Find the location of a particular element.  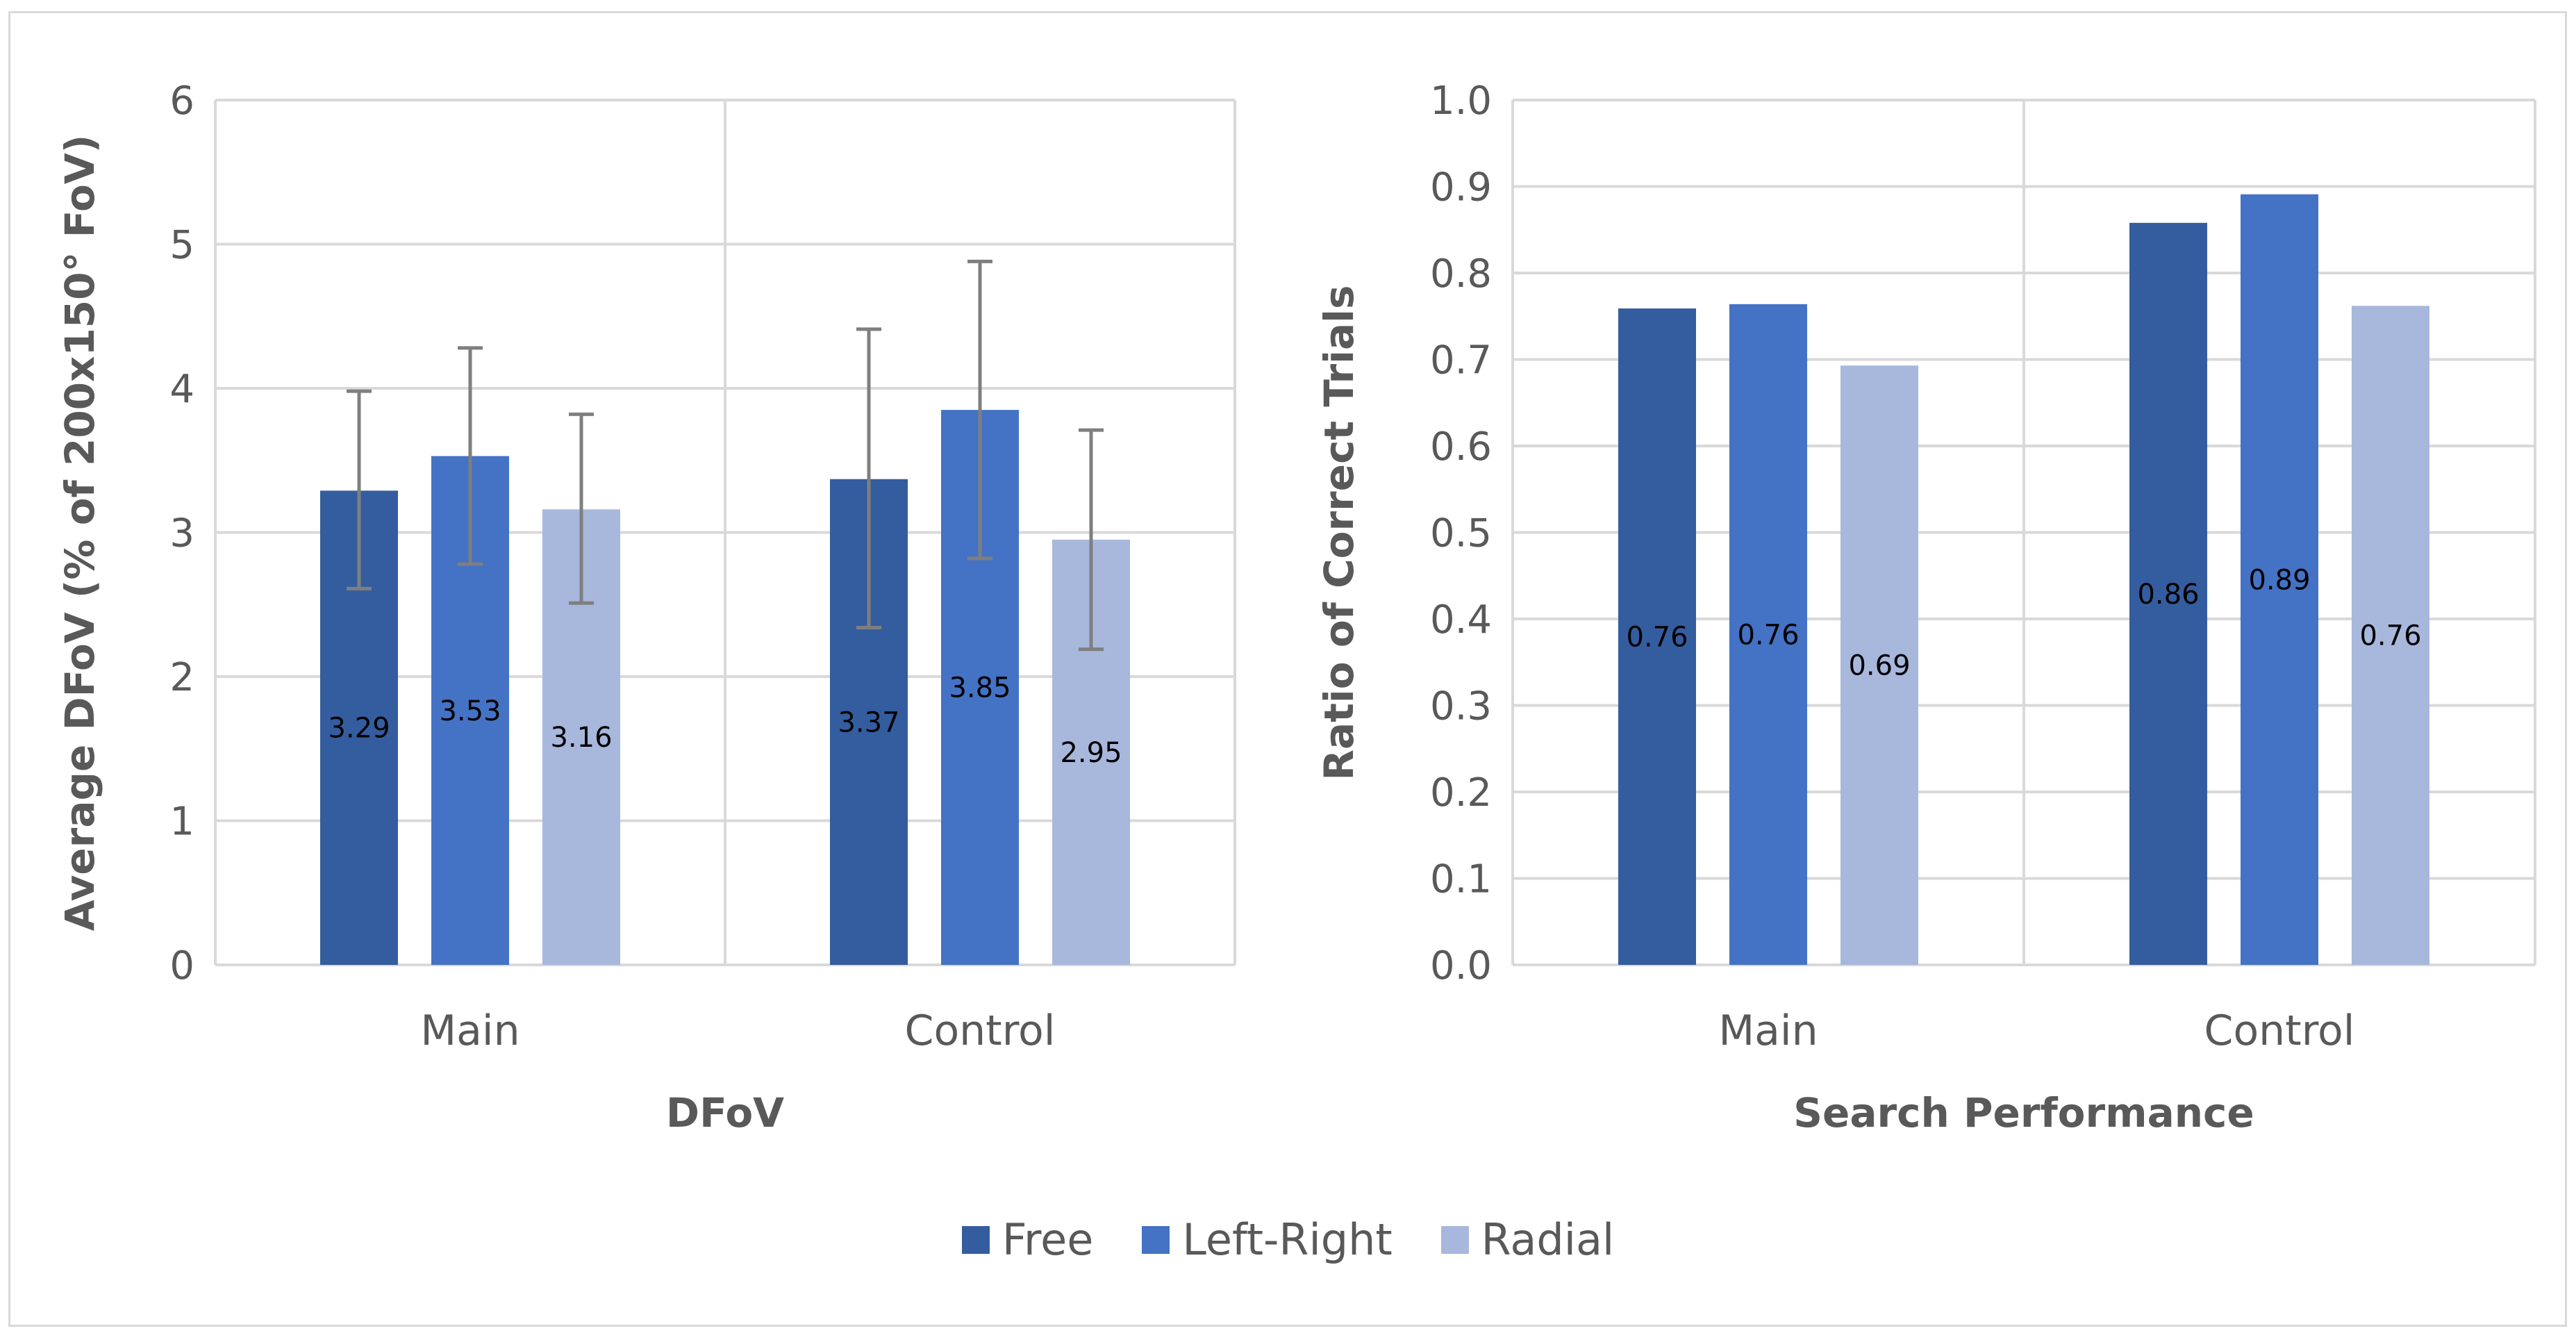

bar-free-main is located at coordinates (1657, 636).